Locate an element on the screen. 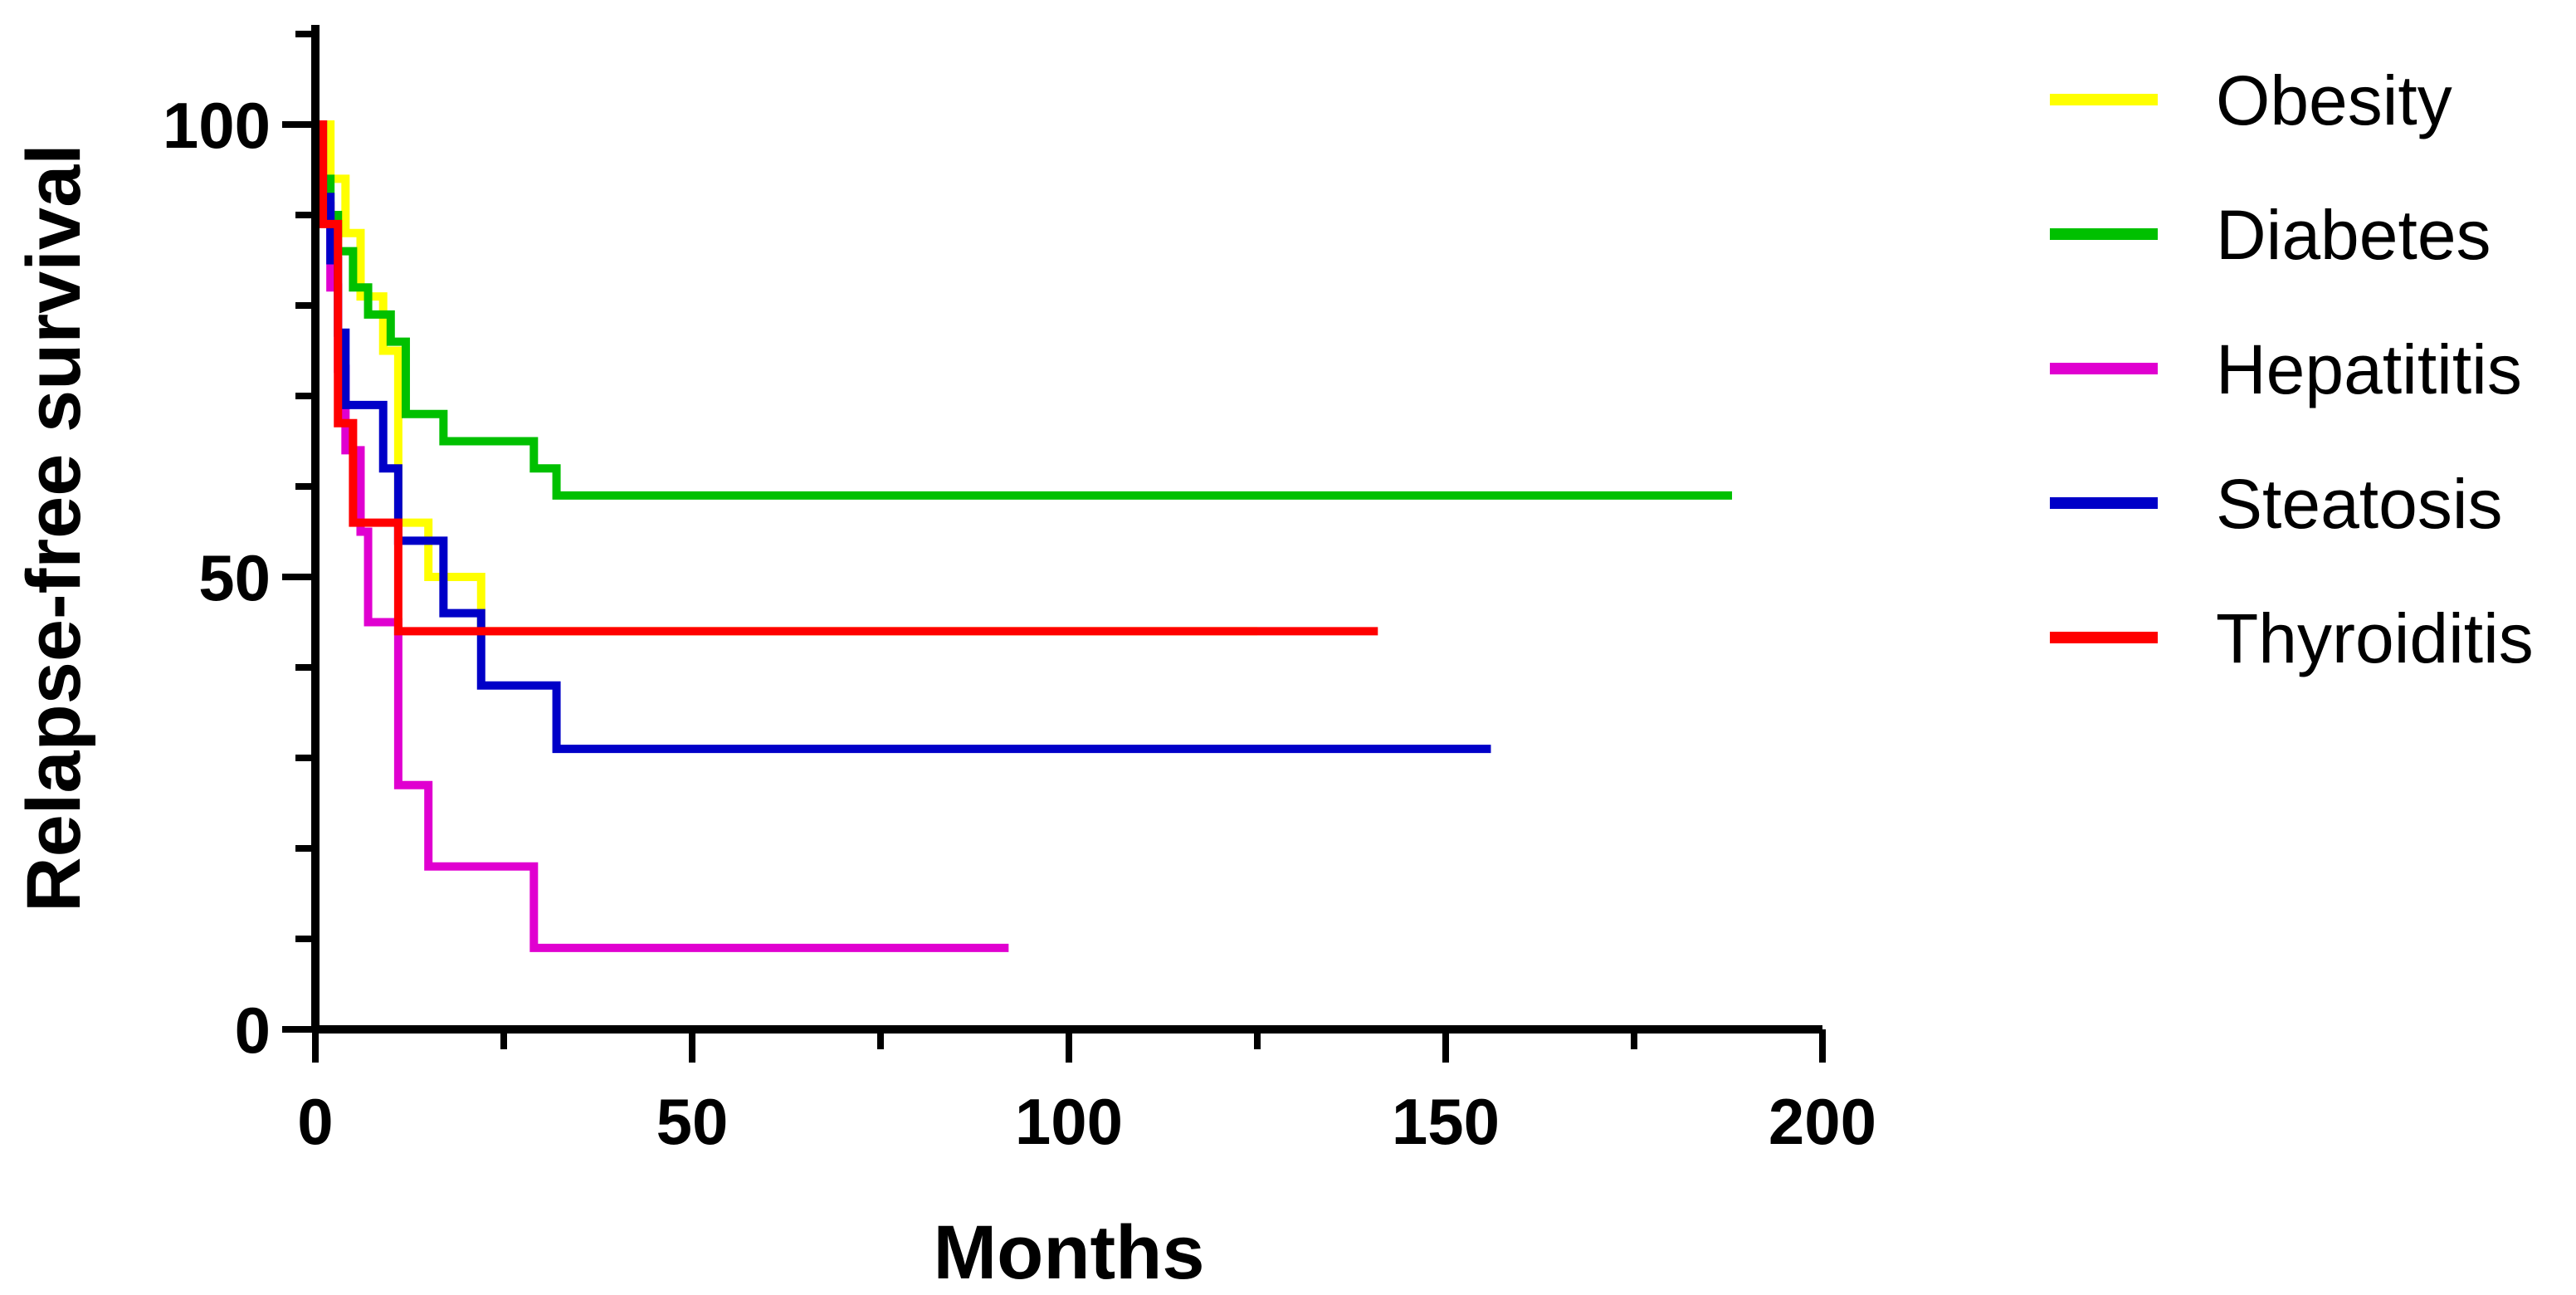 This screenshot has width=2576, height=1295. x-tick-label: 150 is located at coordinates (1446, 1121).